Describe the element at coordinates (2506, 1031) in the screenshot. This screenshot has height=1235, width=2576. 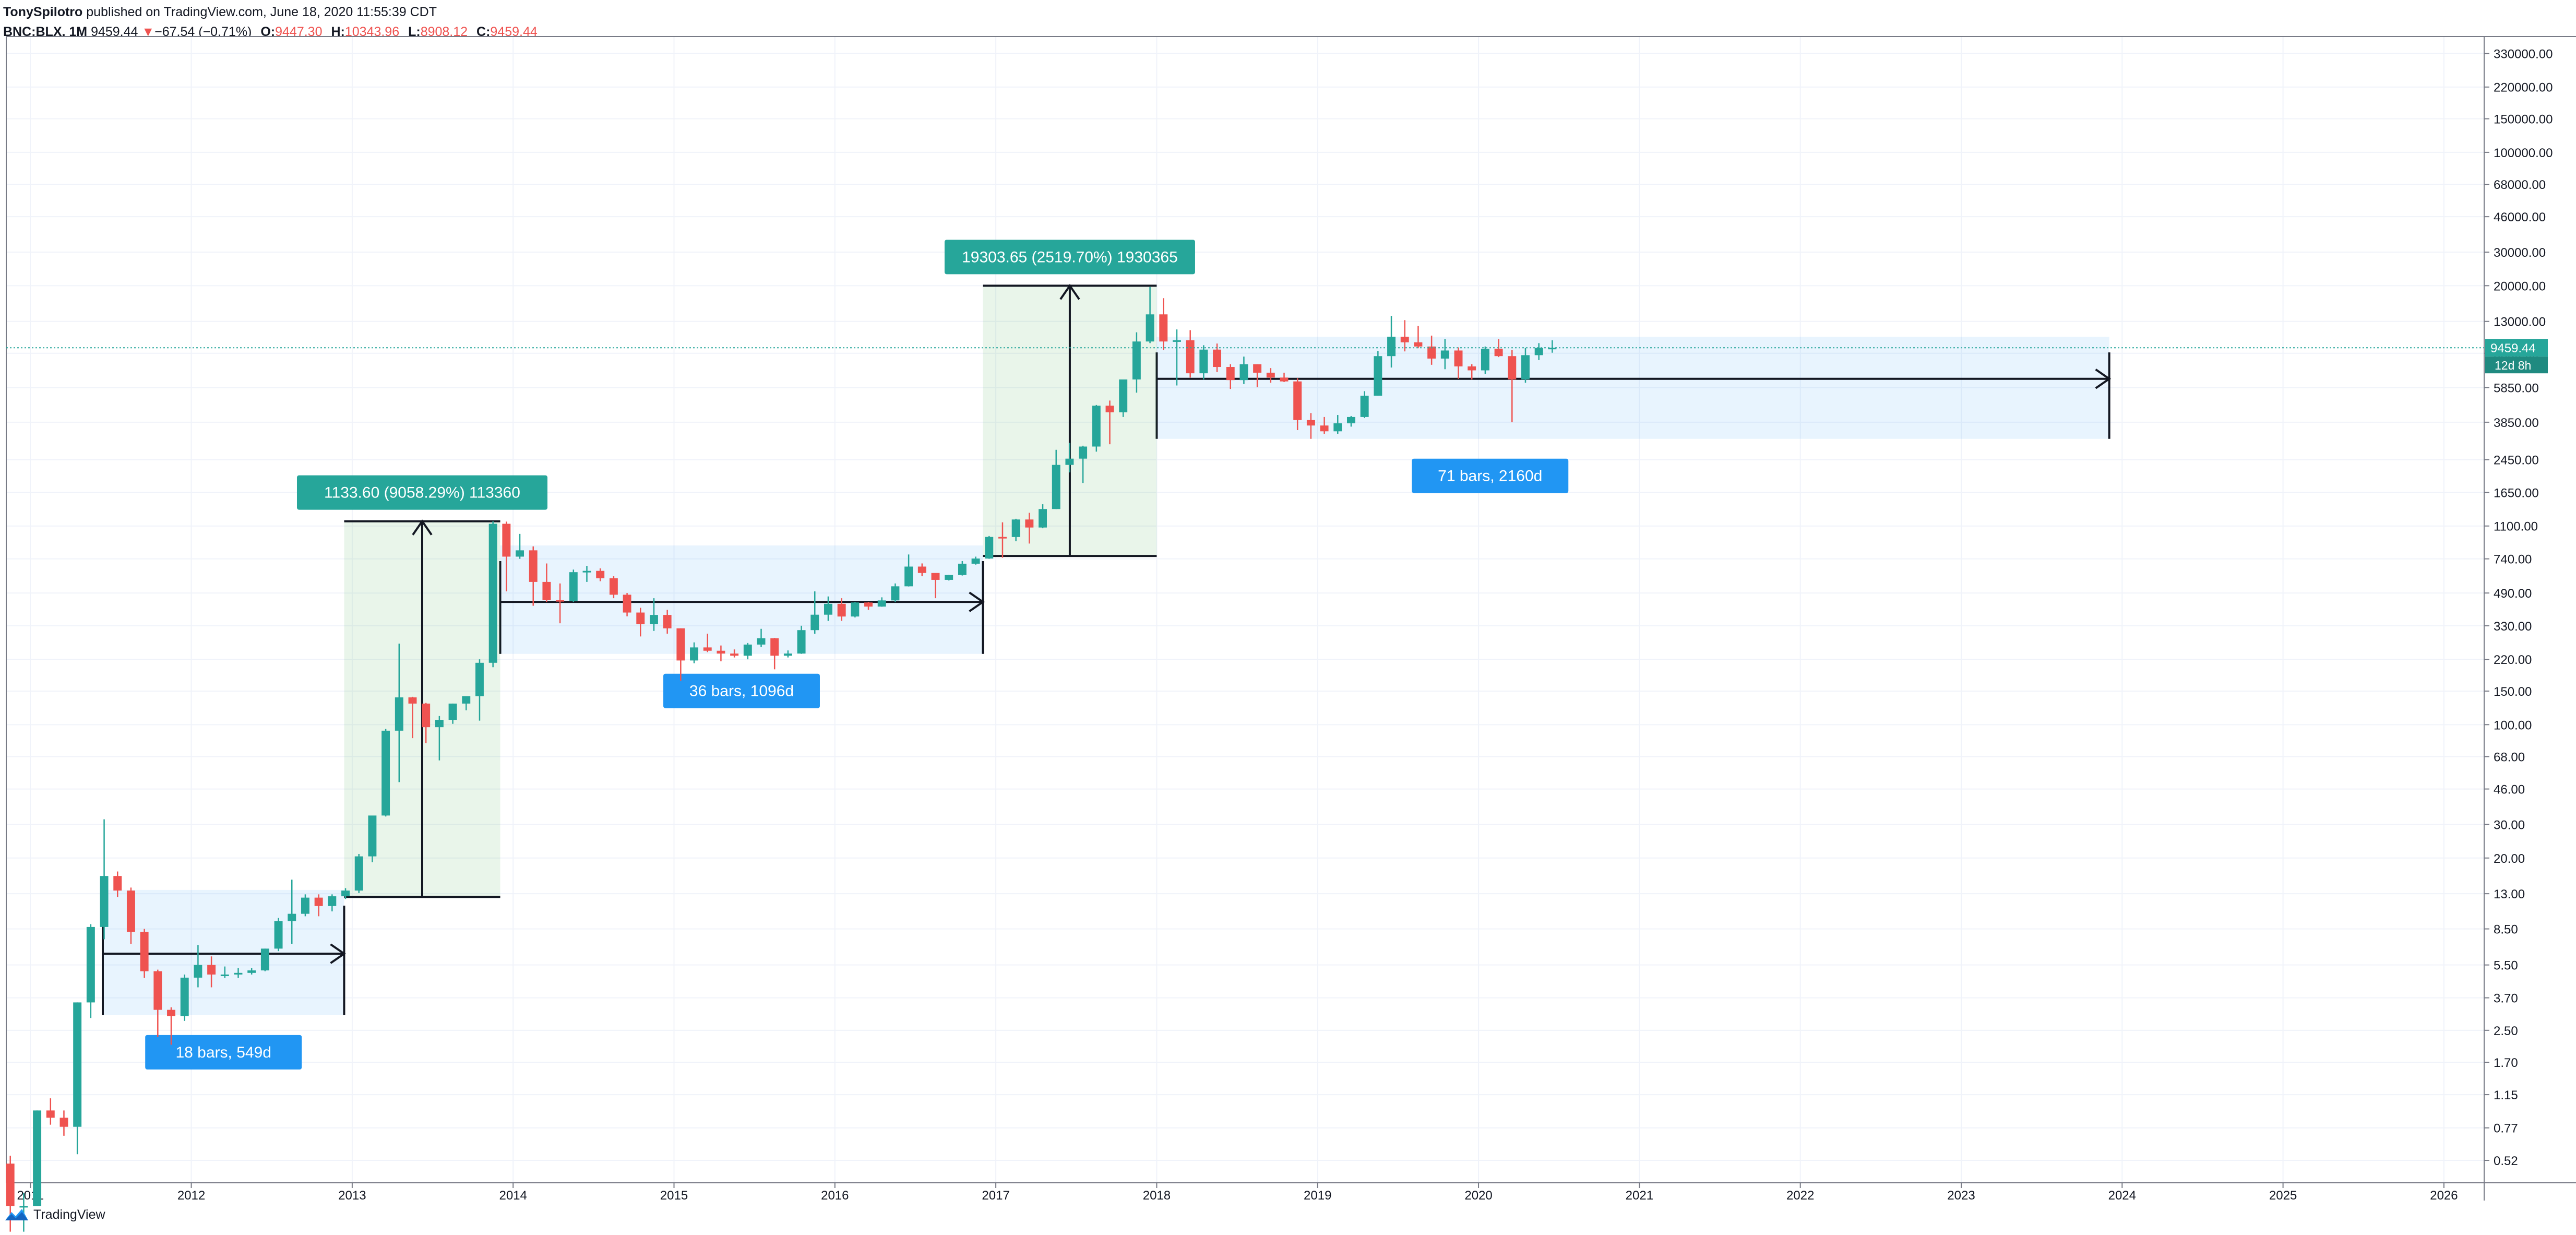
I see `y-tick-label: 2.50` at that location.